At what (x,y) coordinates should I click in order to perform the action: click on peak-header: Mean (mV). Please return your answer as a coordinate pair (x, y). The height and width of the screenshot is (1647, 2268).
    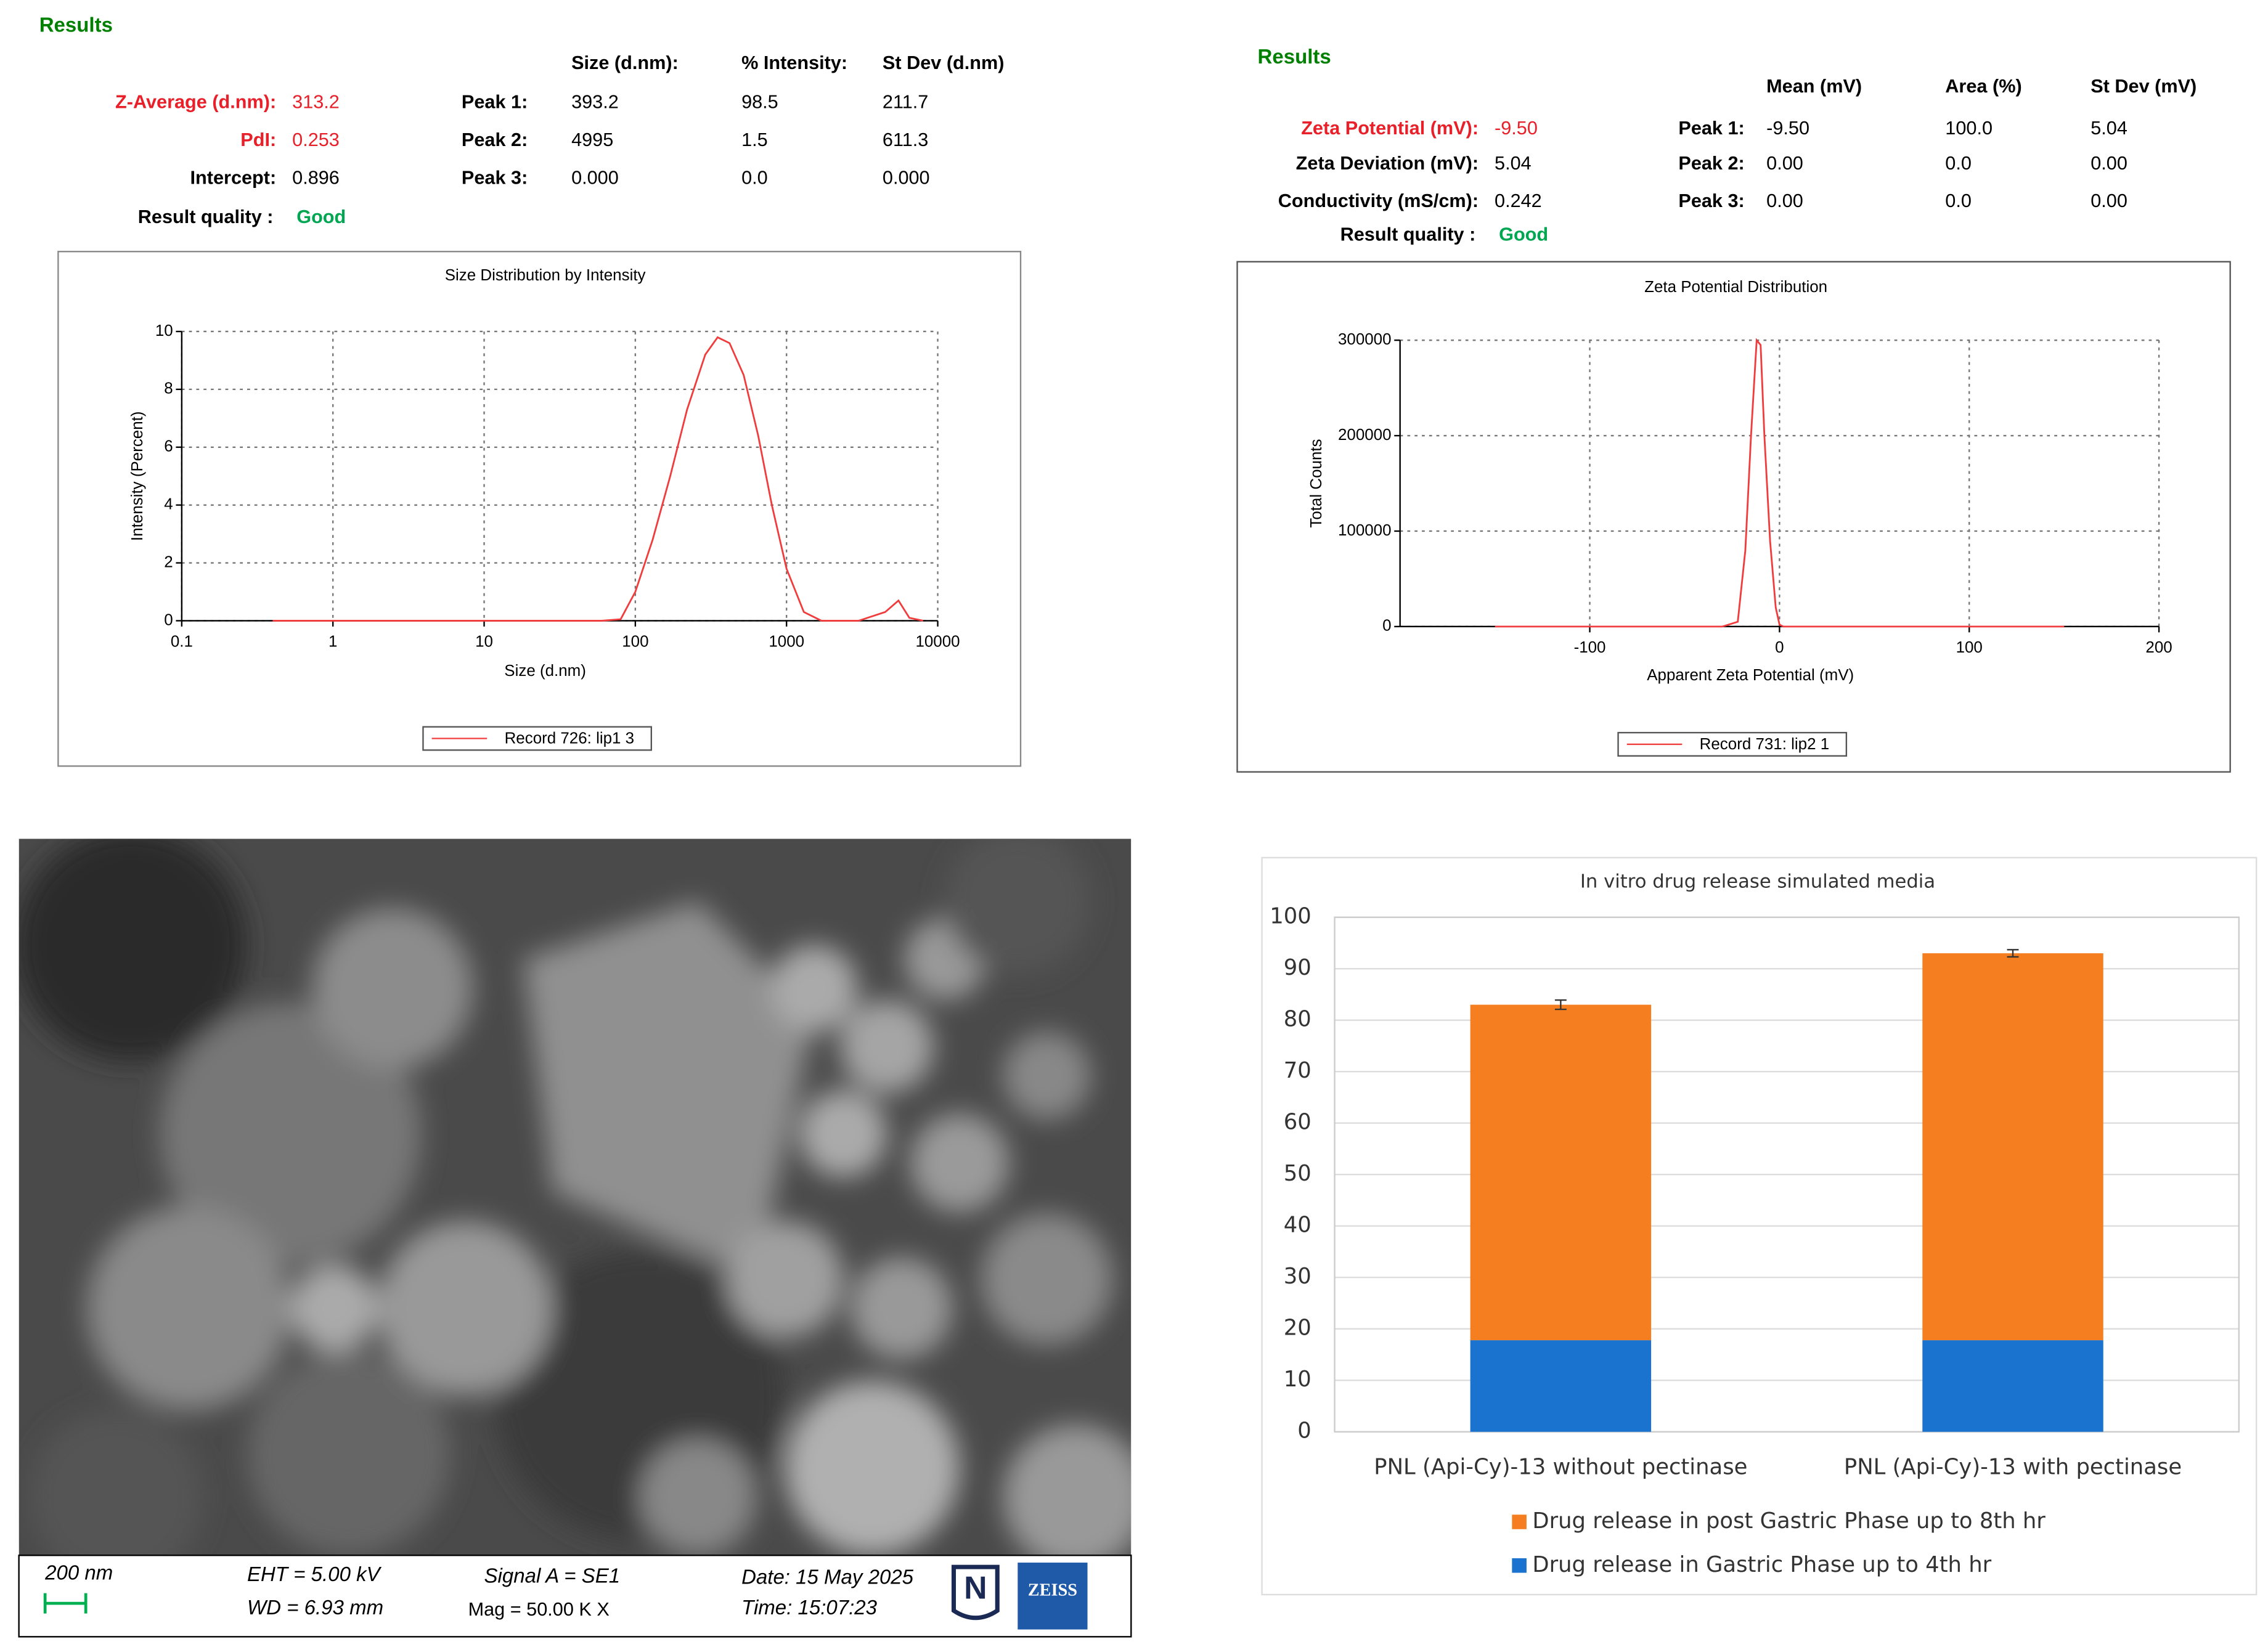
    Looking at the image, I should click on (1814, 86).